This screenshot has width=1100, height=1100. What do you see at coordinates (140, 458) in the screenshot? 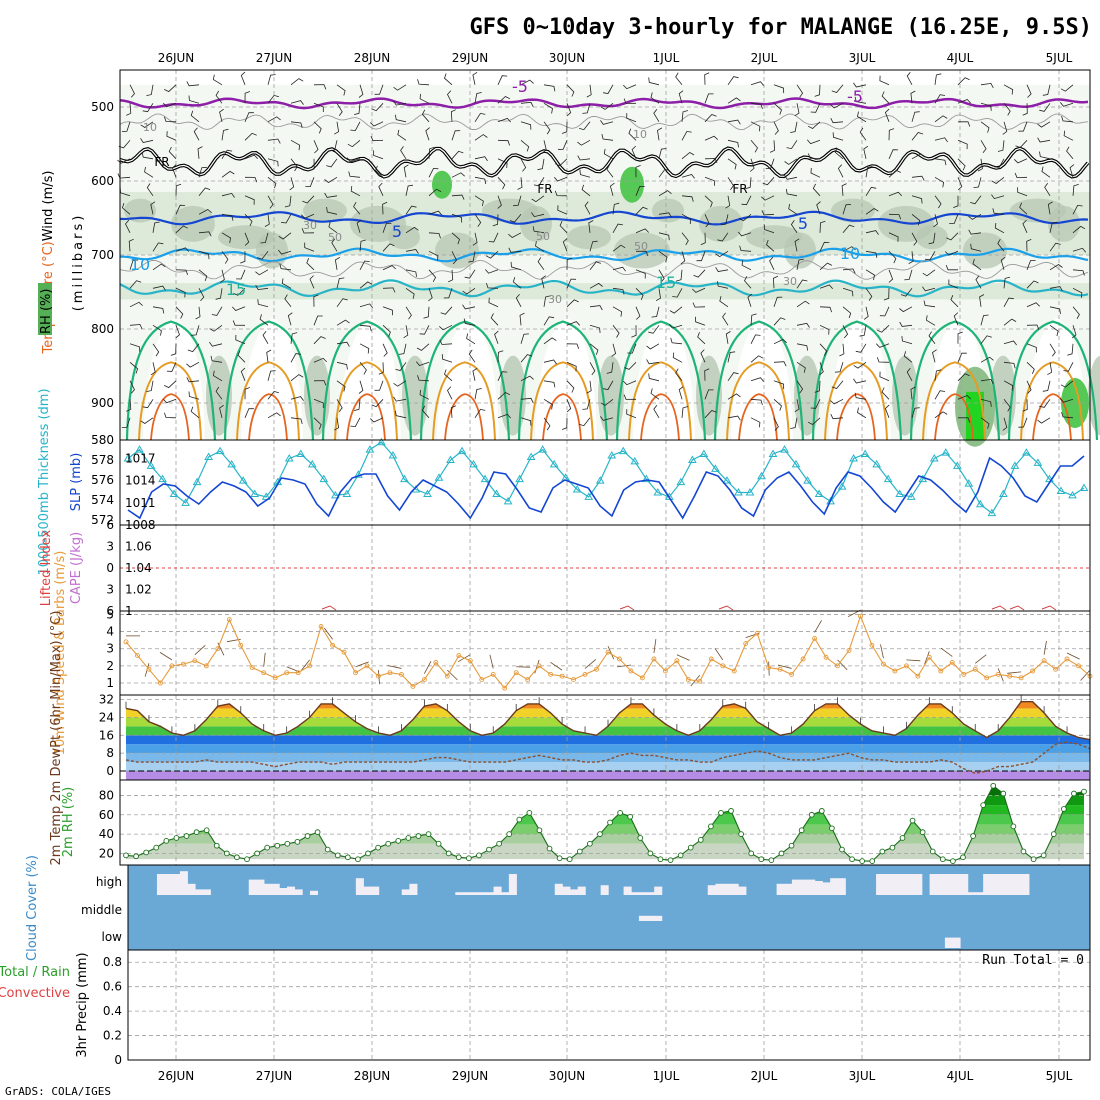
I see `th-ytick-right-0: 1017` at bounding box center [140, 458].